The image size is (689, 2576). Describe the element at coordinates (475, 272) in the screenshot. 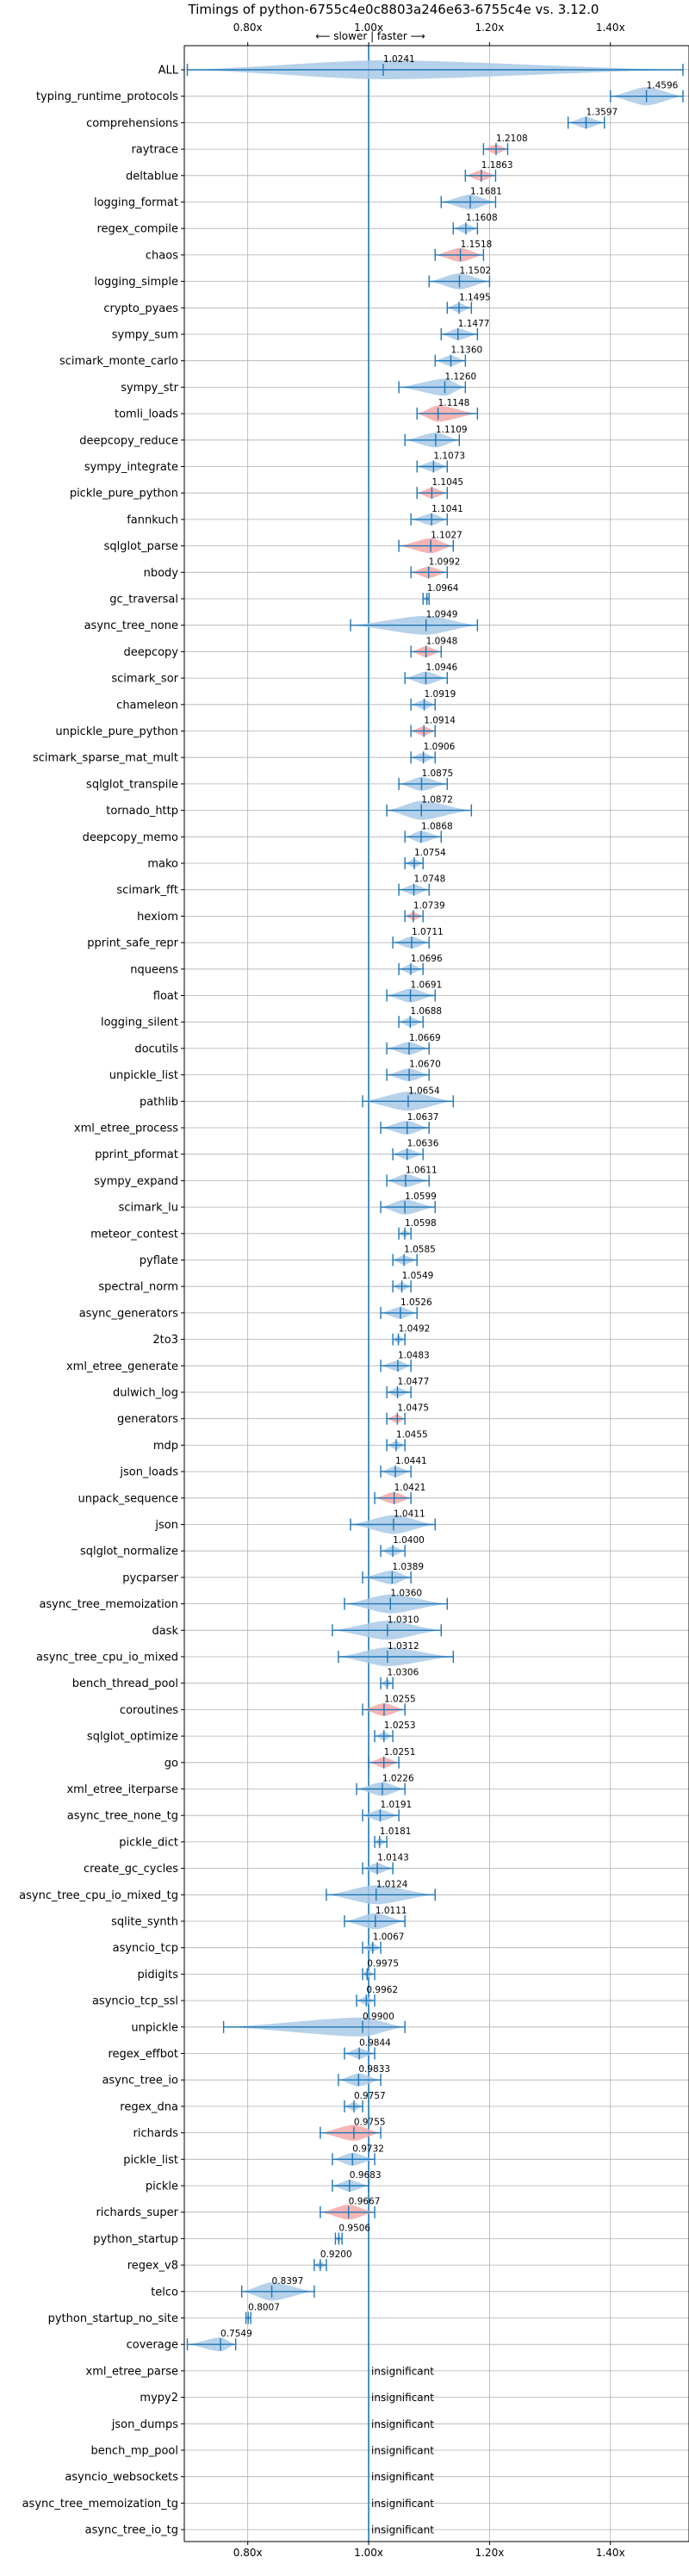

I see `value-label: 1.1502` at that location.